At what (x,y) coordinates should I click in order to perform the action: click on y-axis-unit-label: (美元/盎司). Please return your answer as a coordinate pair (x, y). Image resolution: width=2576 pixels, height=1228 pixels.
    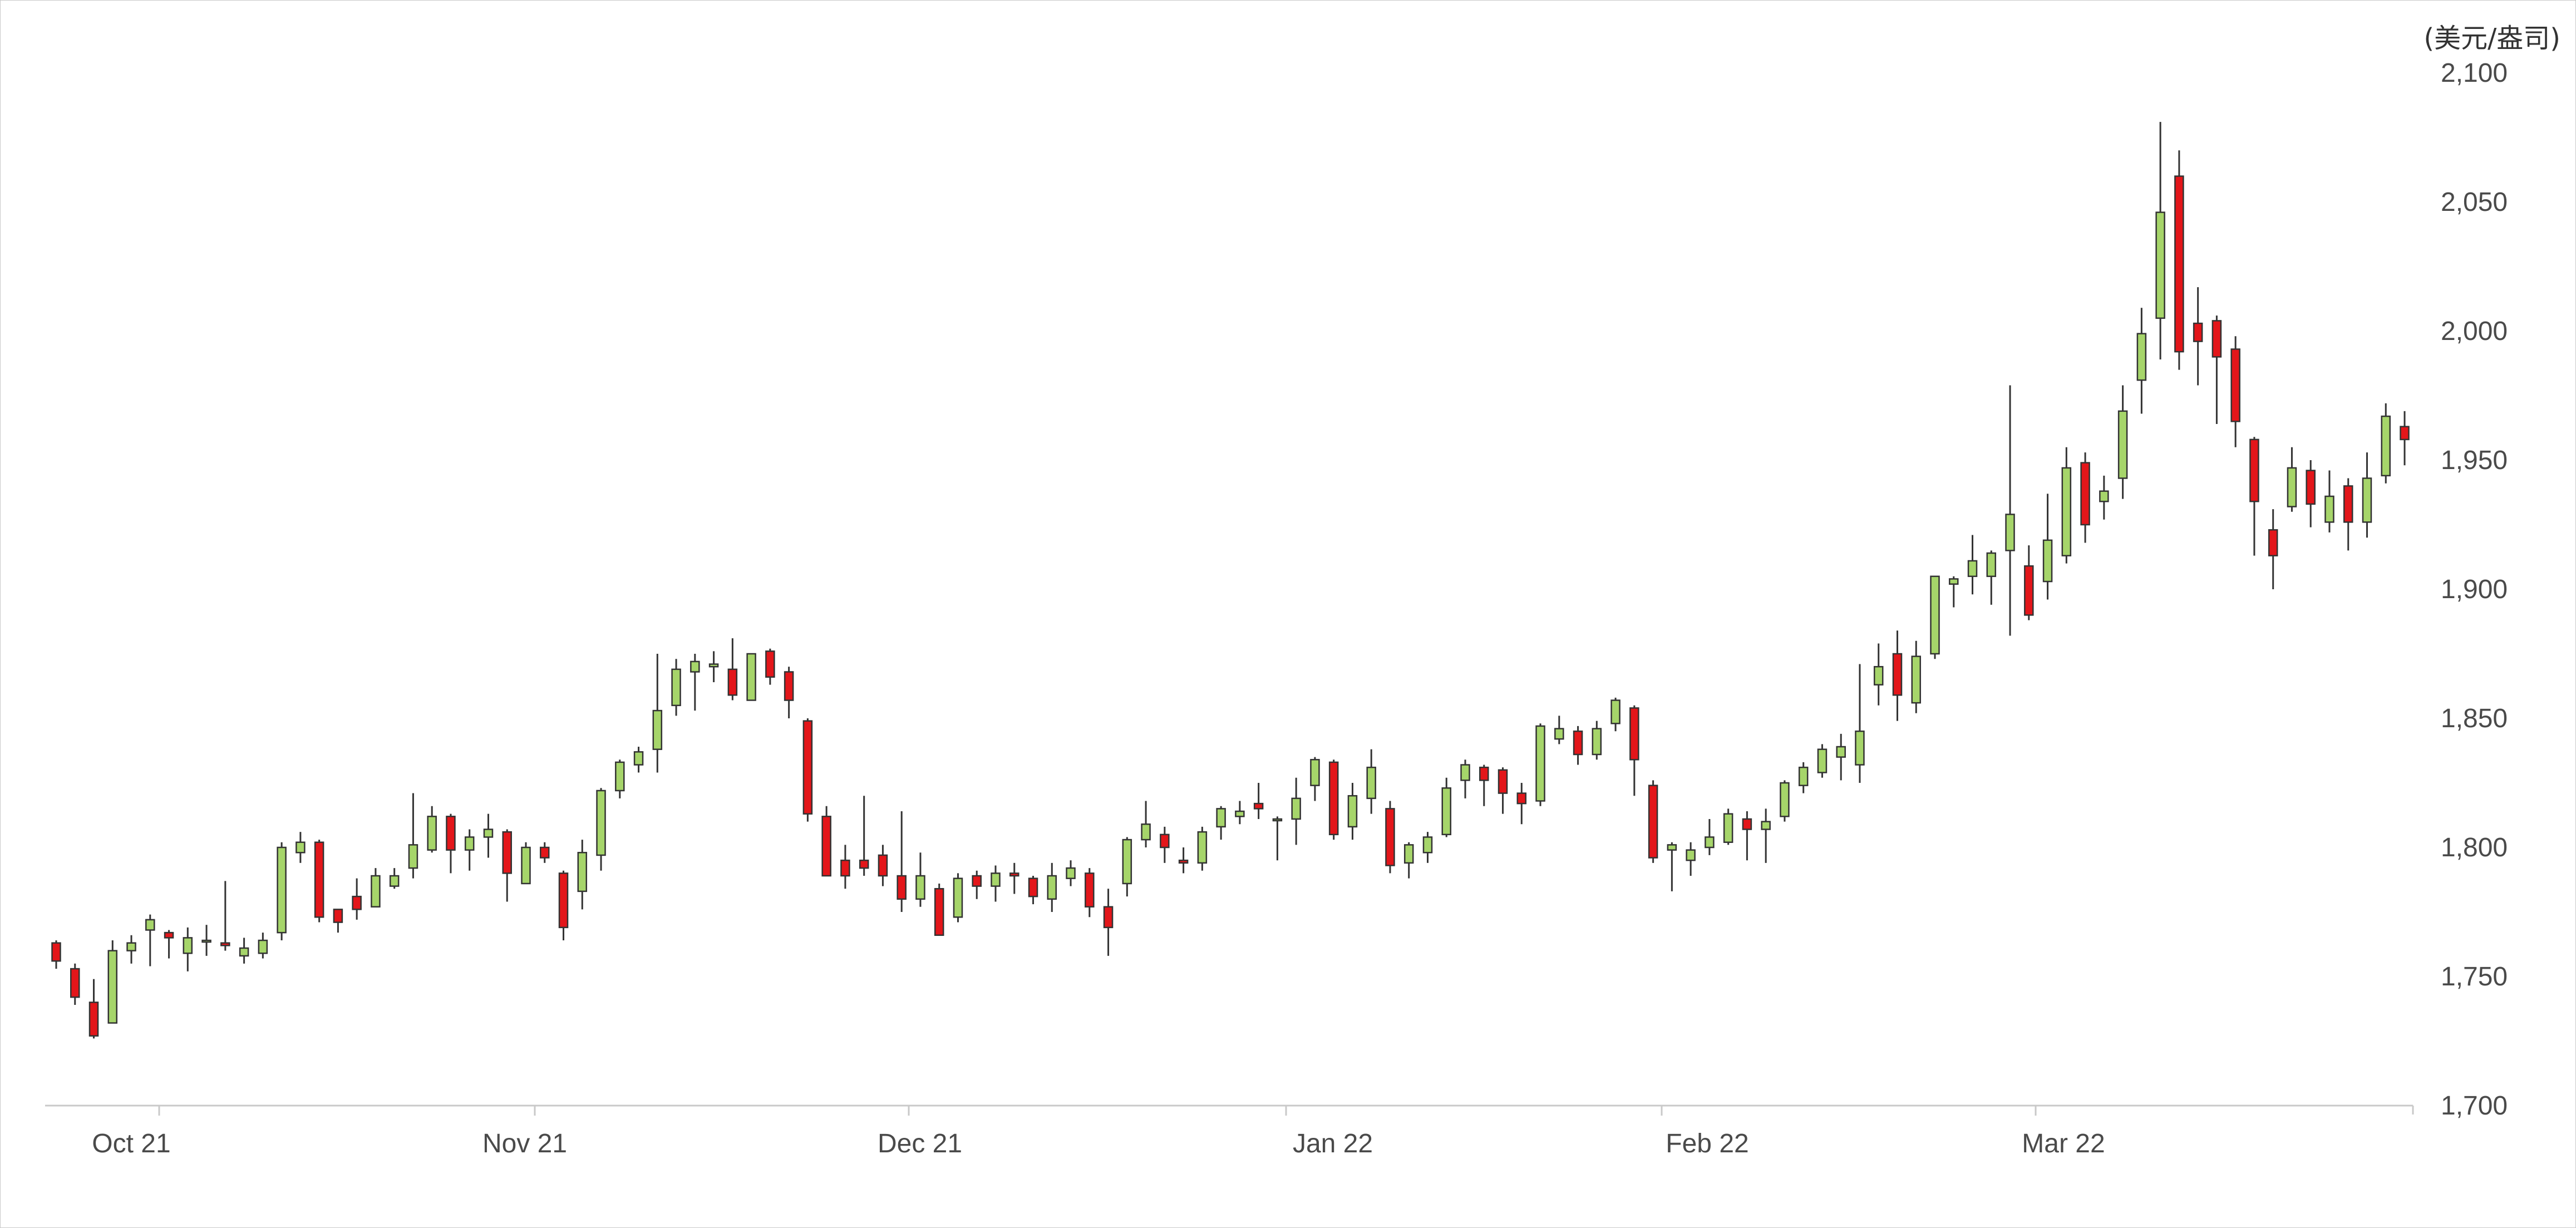
    Looking at the image, I should click on (2492, 38).